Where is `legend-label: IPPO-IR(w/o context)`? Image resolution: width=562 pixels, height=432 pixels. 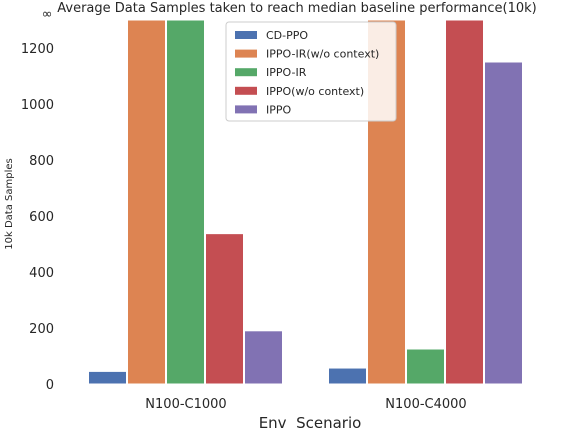
legend-label: IPPO-IR(w/o context) is located at coordinates (322, 54).